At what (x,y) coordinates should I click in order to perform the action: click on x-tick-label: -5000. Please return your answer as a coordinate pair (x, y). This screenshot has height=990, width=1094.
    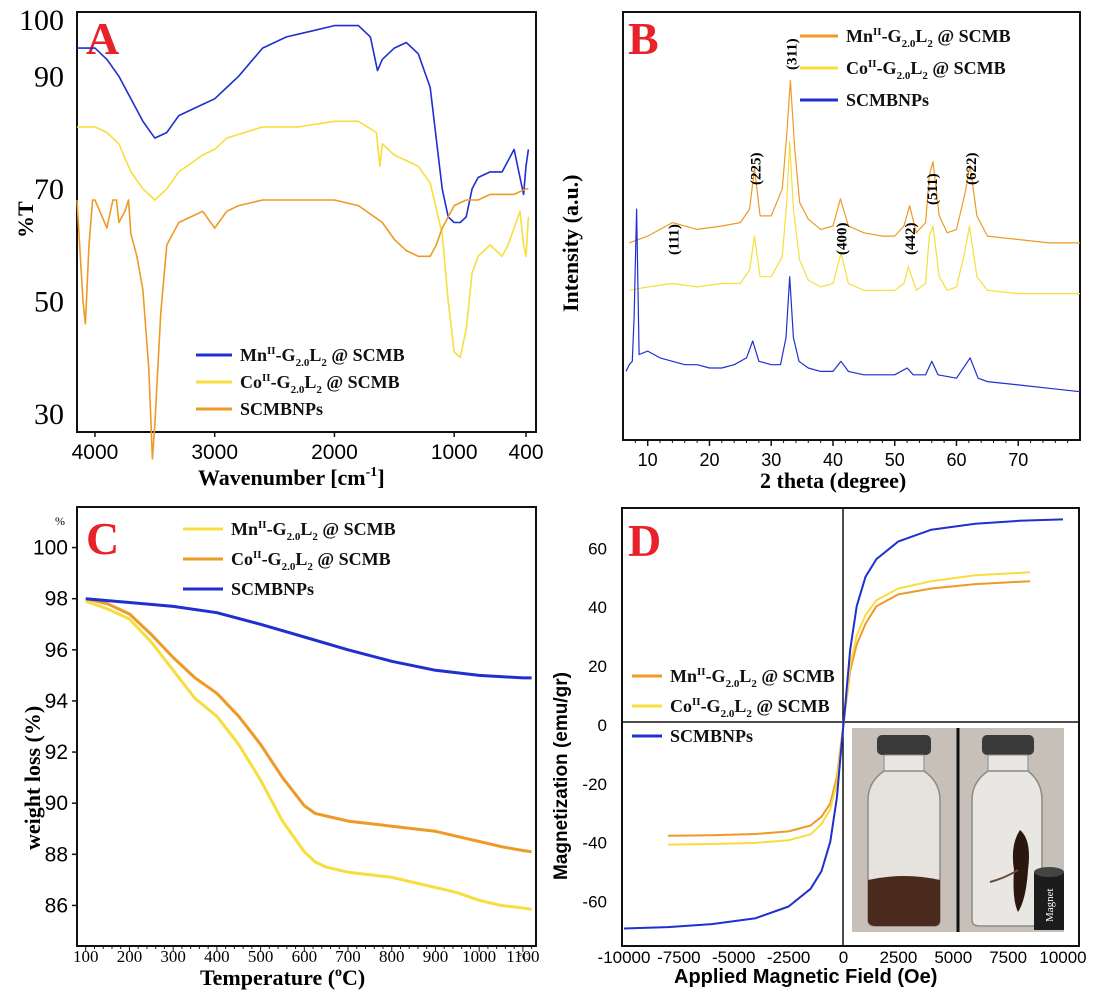
    Looking at the image, I should click on (733, 957).